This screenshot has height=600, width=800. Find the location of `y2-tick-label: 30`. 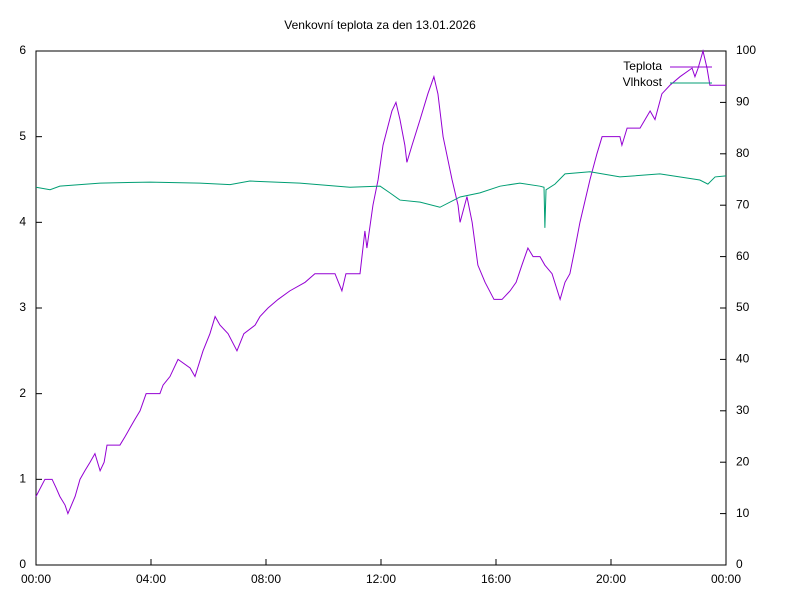

y2-tick-label: 30 is located at coordinates (743, 410).